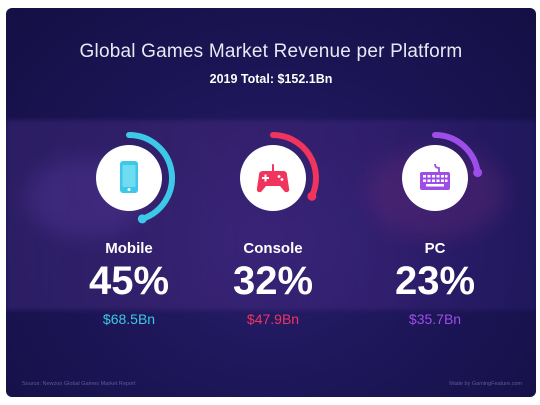 Image resolution: width=540 pixels, height=405 pixels. Describe the element at coordinates (312, 196) in the screenshot. I see `console-arc-endpoint` at that location.